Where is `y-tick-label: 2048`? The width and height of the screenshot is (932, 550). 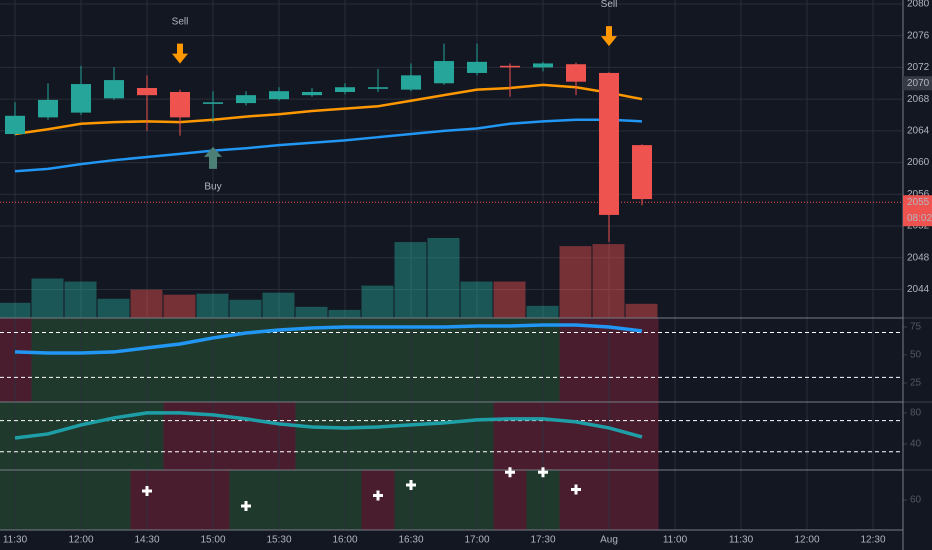
y-tick-label: 2048 is located at coordinates (918, 257).